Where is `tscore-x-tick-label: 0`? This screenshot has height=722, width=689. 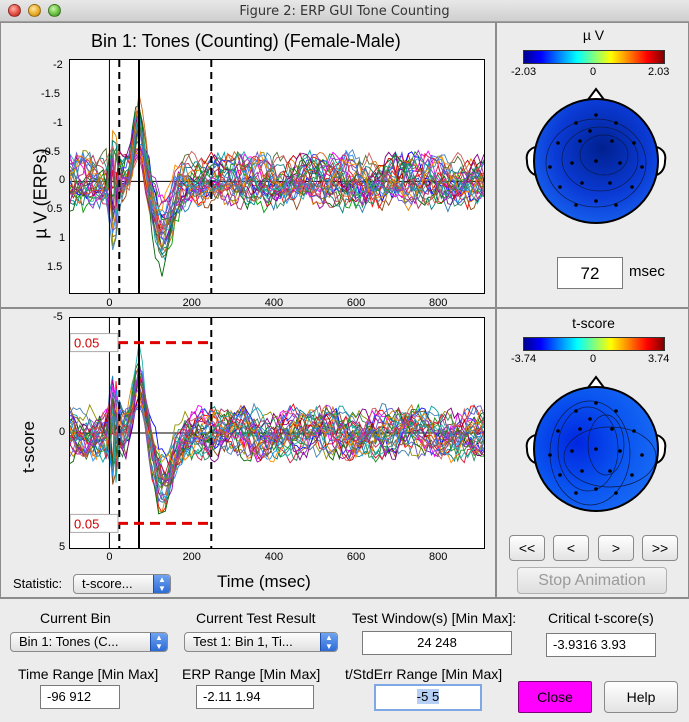 tscore-x-tick-label: 0 is located at coordinates (109, 557).